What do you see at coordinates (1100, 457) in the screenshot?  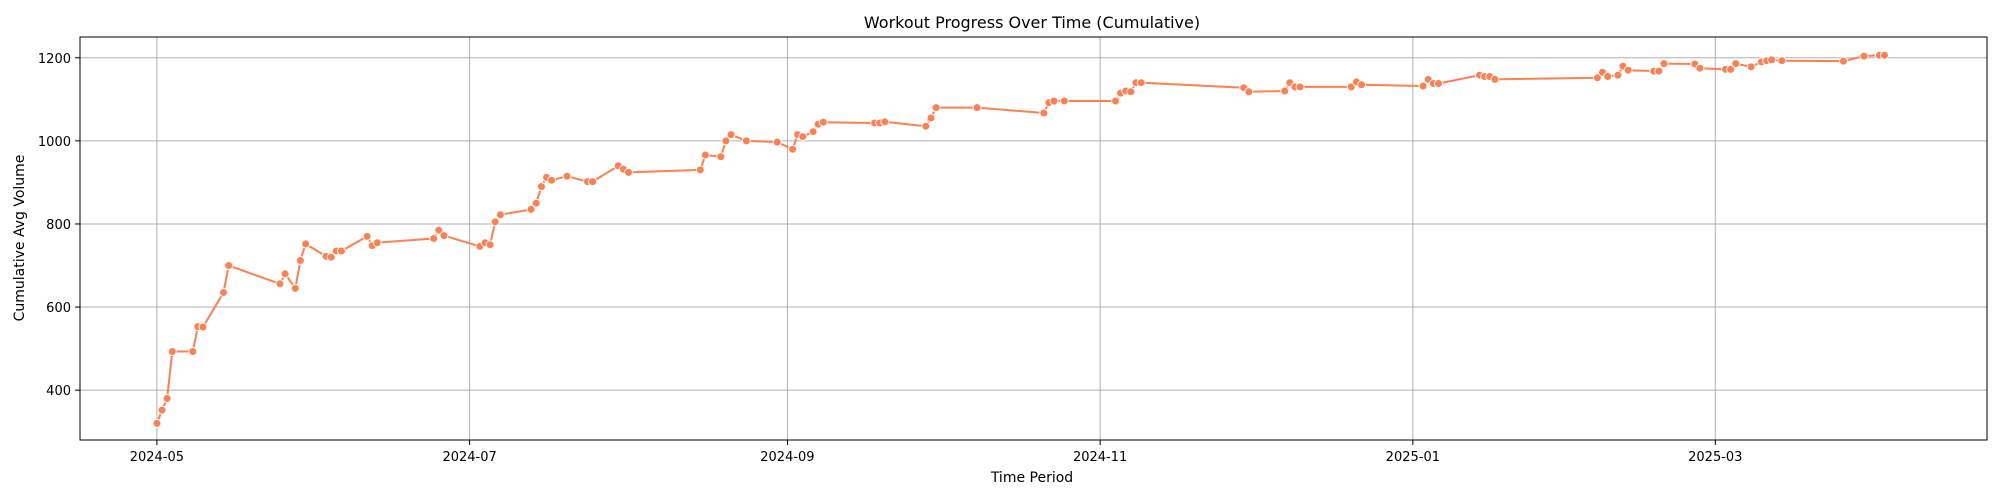 I see `x-tick-label: 2024-11` at bounding box center [1100, 457].